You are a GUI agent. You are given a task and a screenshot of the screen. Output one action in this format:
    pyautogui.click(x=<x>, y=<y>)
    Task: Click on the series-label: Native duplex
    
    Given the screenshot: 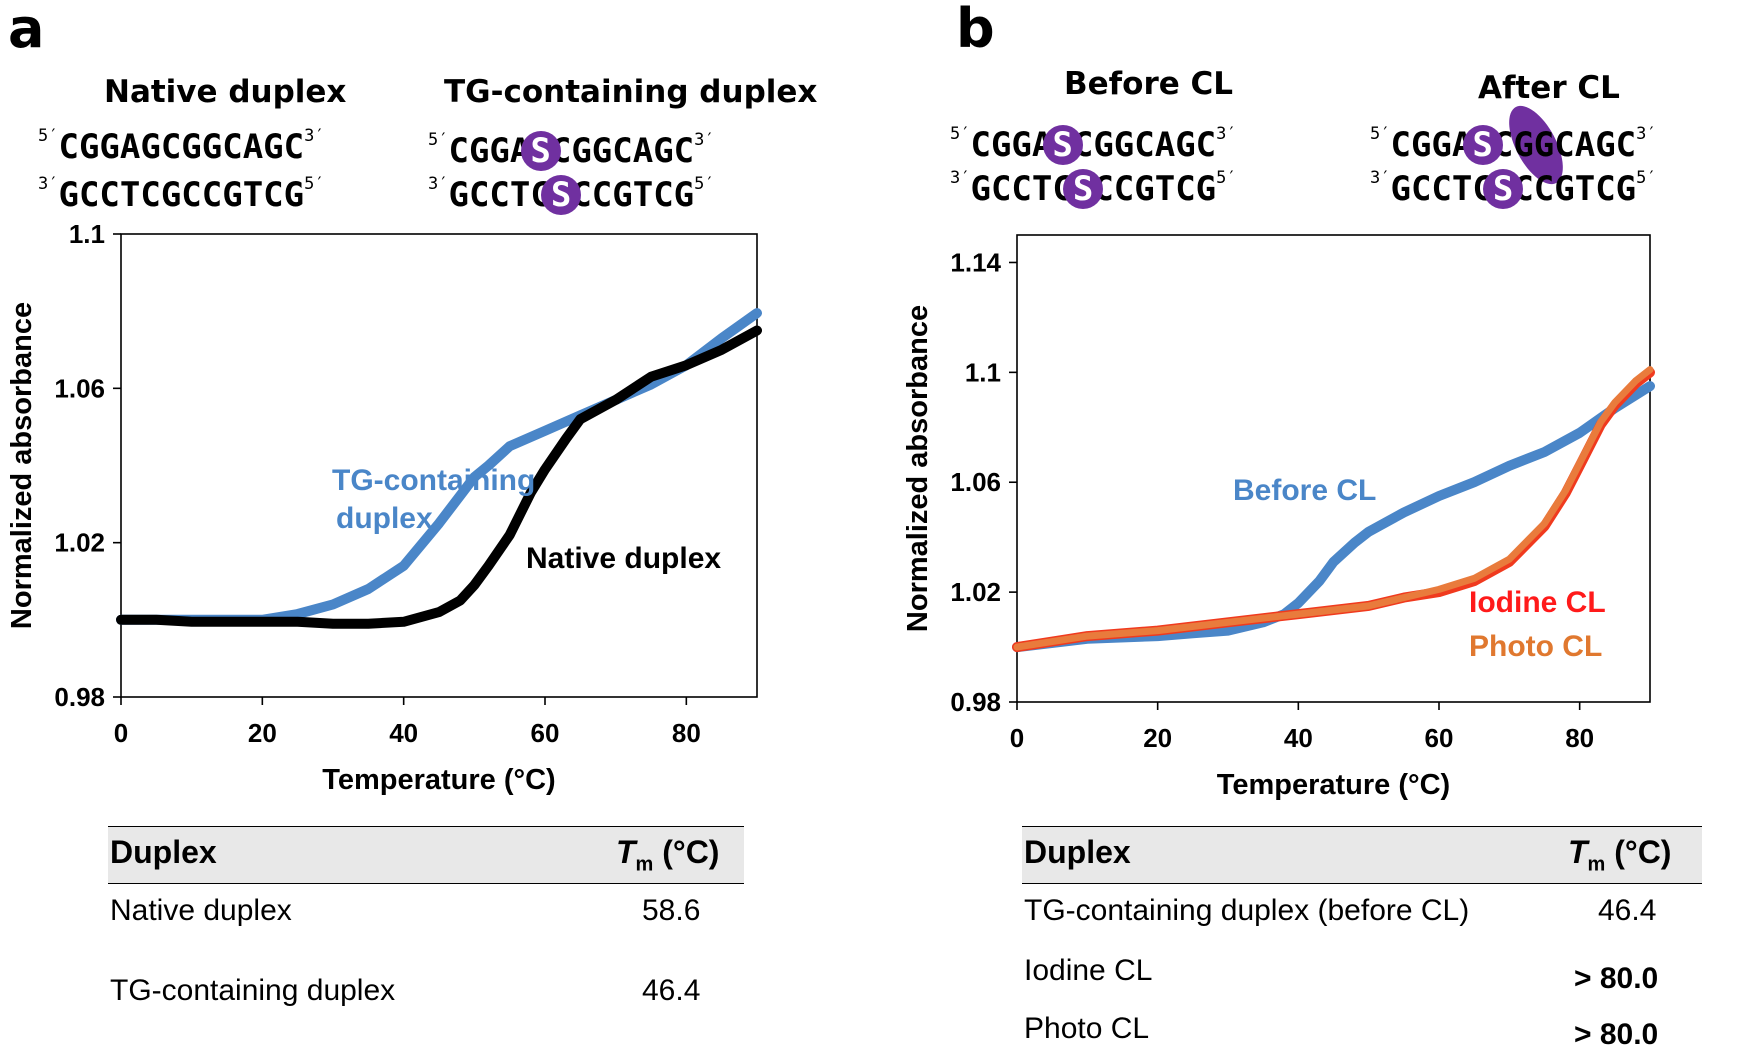 What is the action you would take?
    pyautogui.click(x=623, y=558)
    